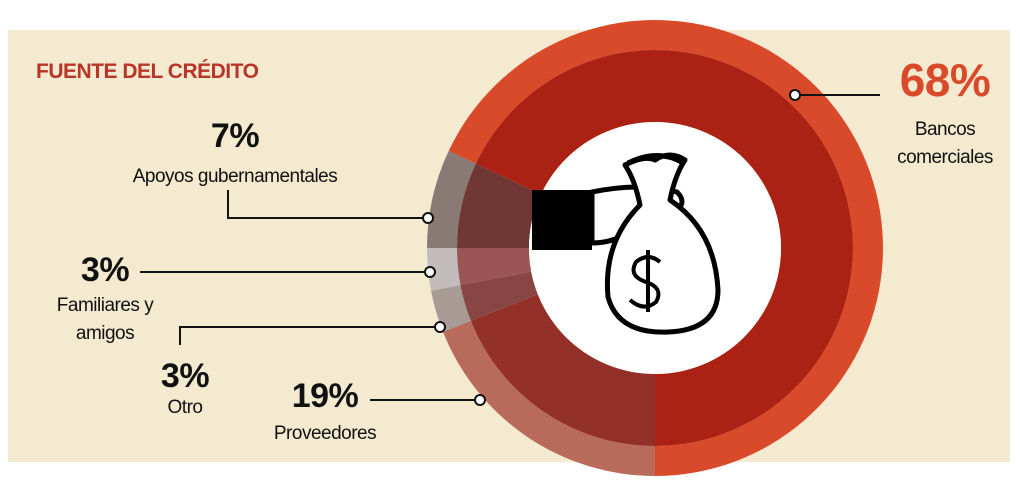 Image resolution: width=1020 pixels, height=481 pixels. What do you see at coordinates (325, 396) in the screenshot?
I see `value-label: 19%` at bounding box center [325, 396].